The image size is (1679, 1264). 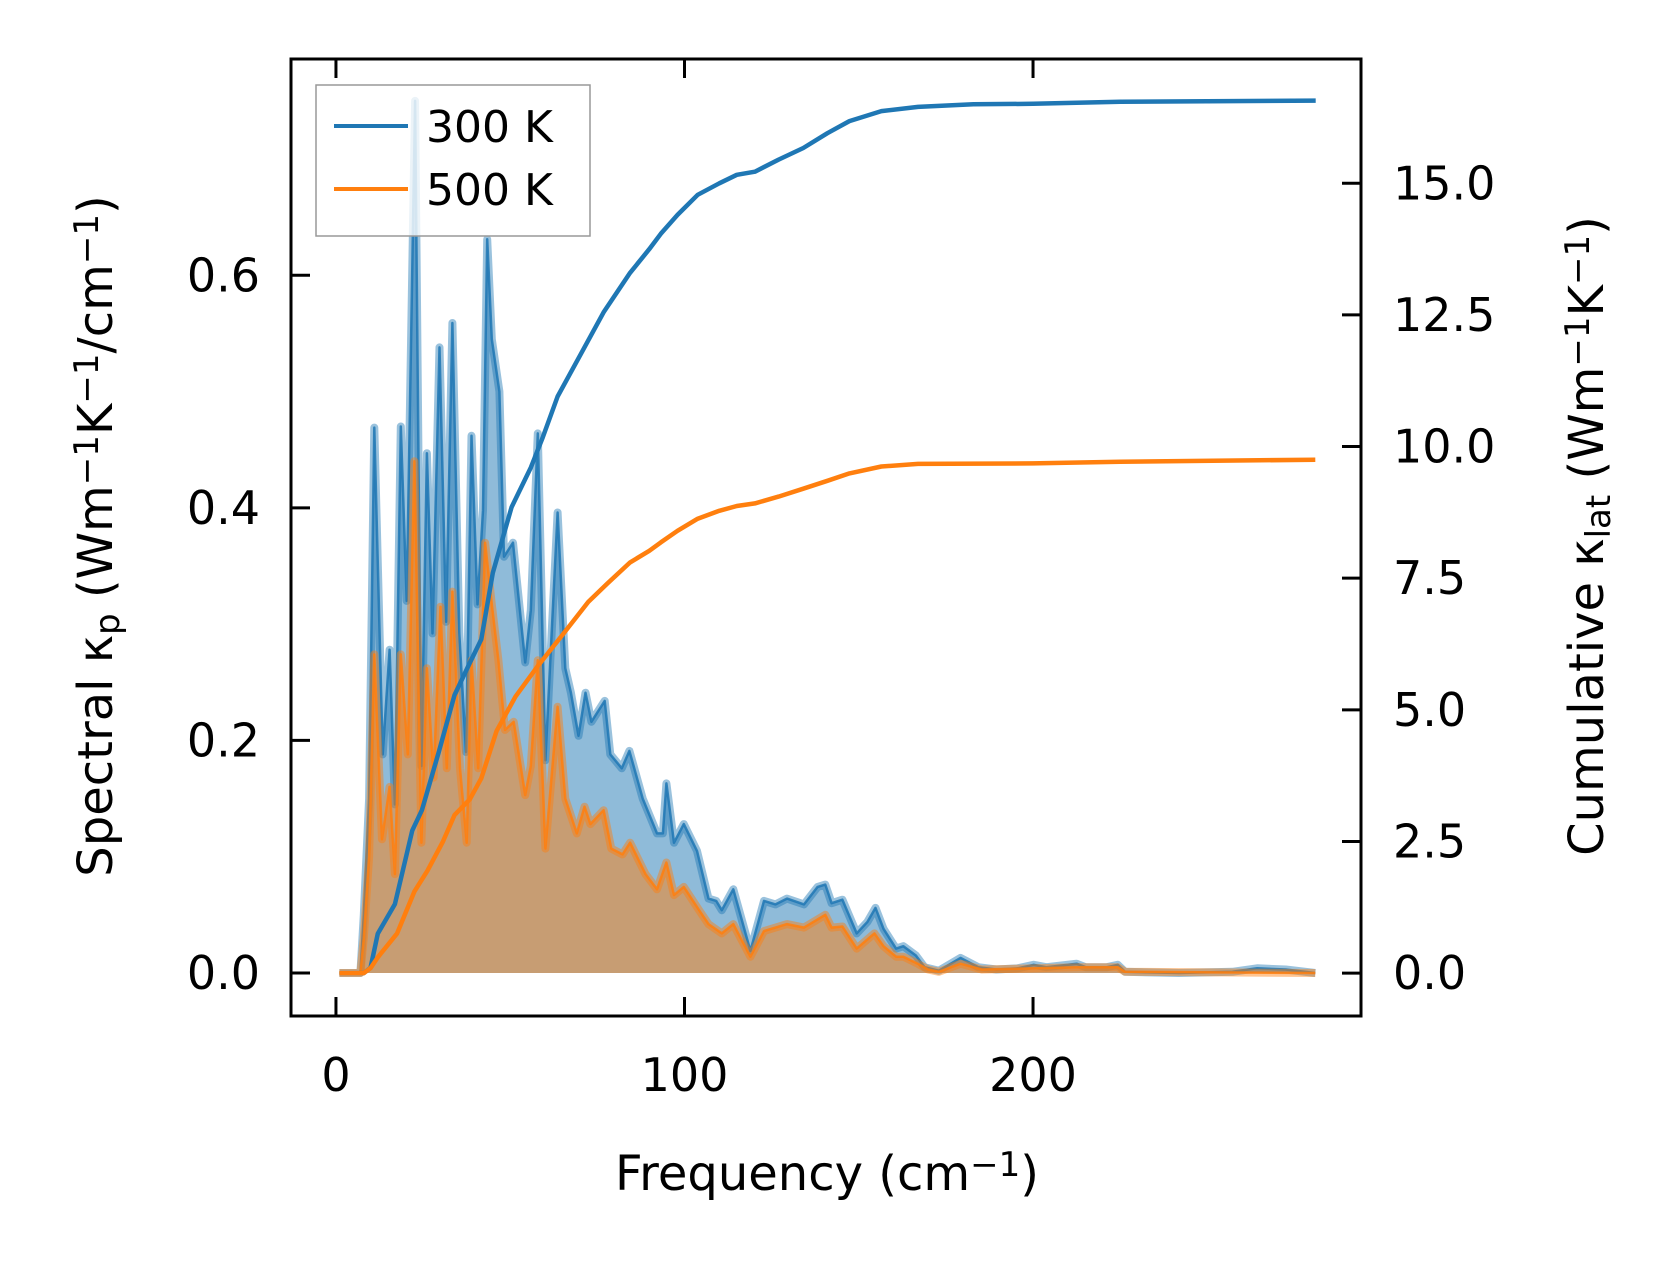 What do you see at coordinates (223, 275) in the screenshot?
I see `y-left-tick-label: 0.6` at bounding box center [223, 275].